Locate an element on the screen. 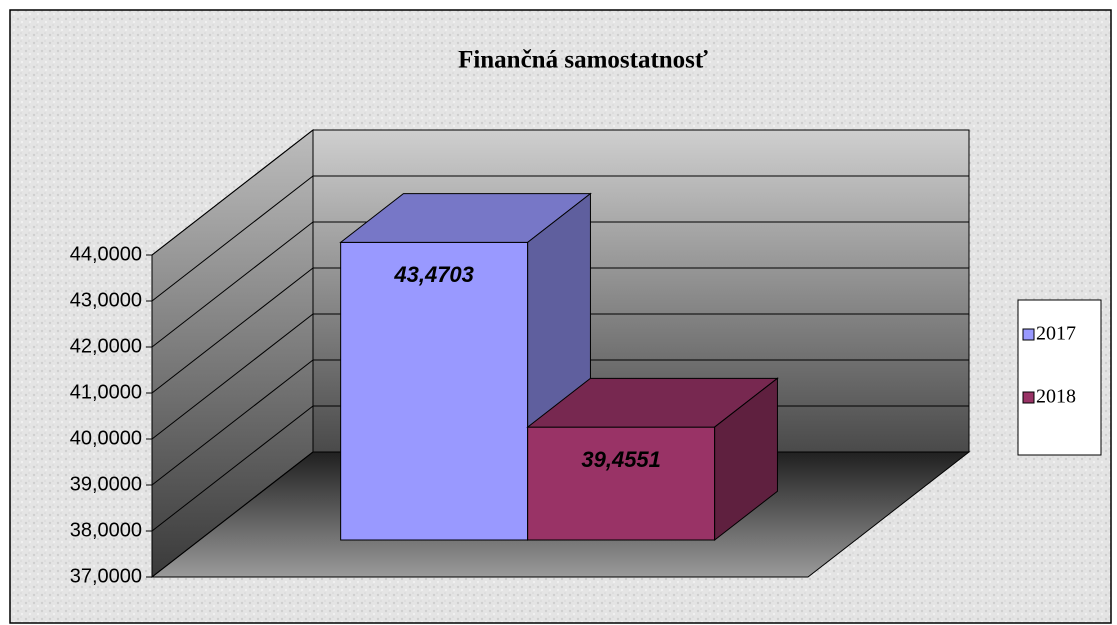  y-tick-label: 39,0000 is located at coordinates (106, 484).